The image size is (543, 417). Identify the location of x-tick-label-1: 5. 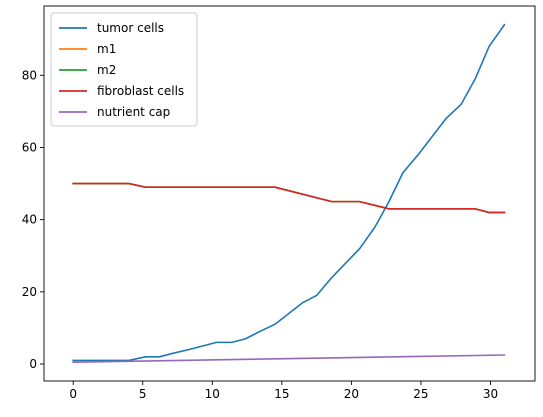
(143, 394).